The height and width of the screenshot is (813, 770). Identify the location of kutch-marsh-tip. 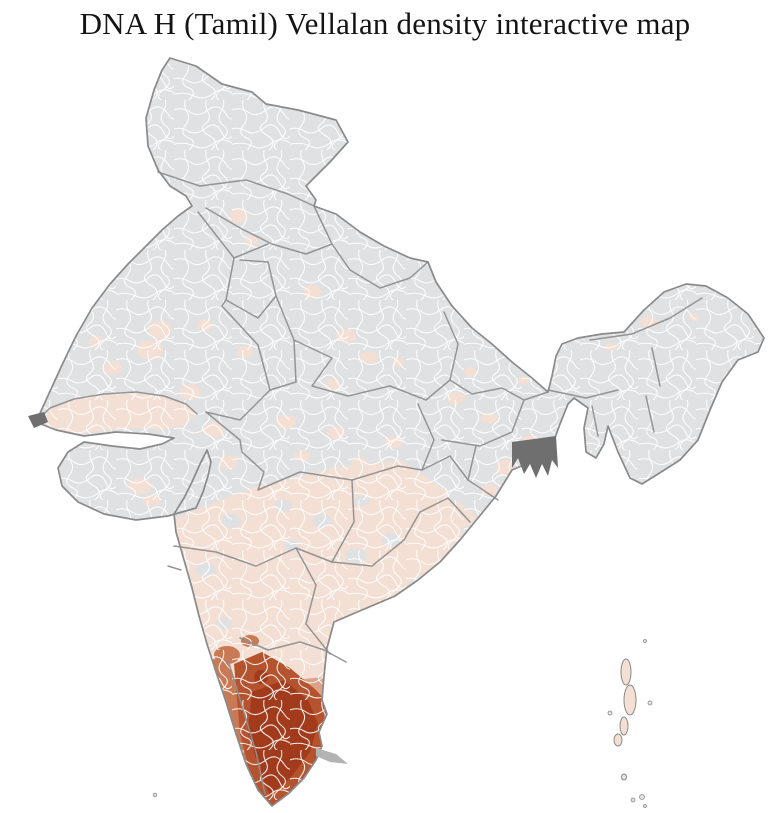
(38, 420).